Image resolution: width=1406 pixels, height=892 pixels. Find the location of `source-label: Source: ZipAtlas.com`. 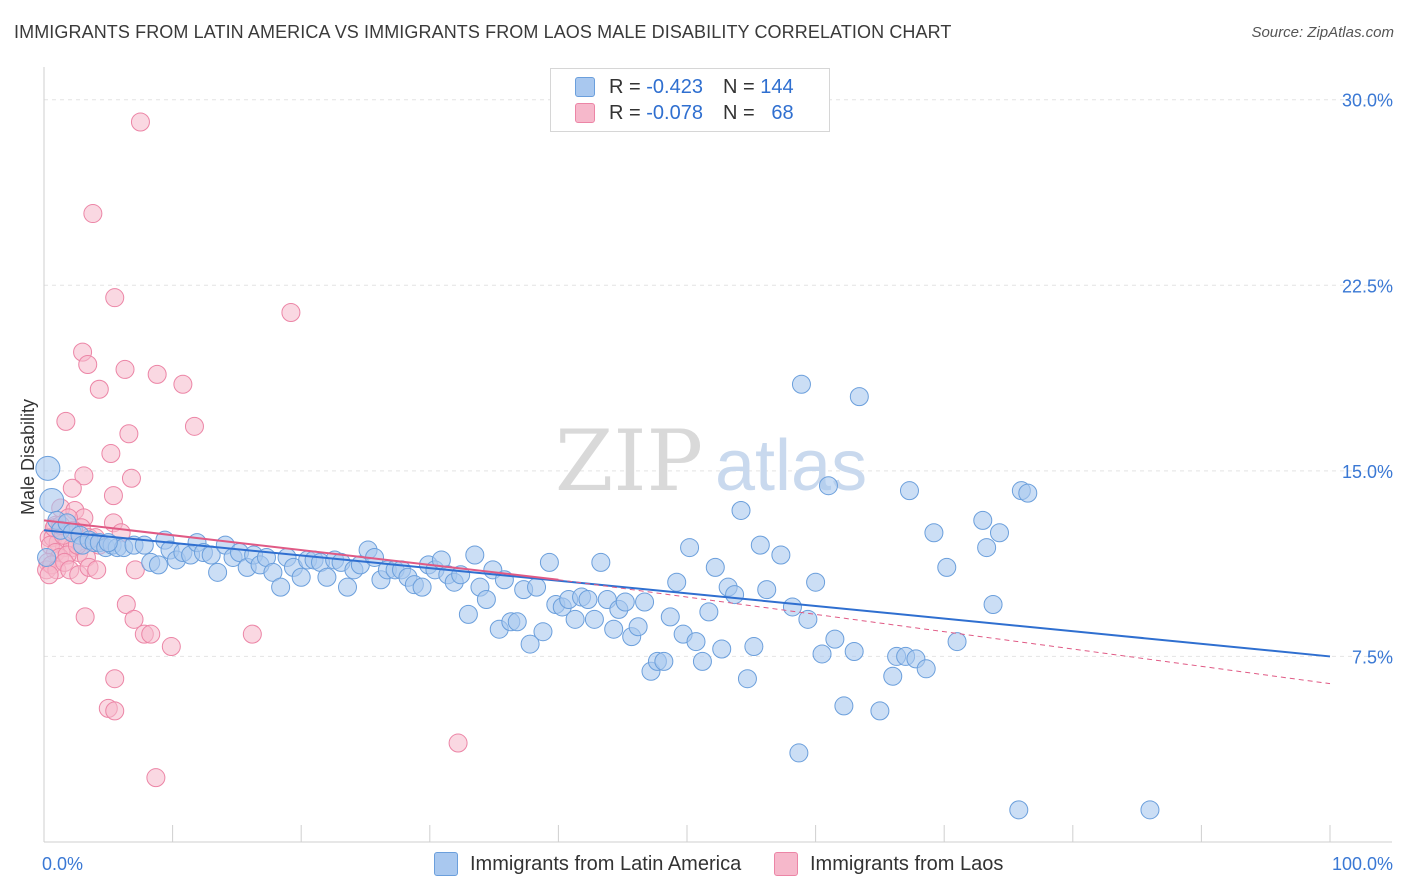

source-label: Source: ZipAtlas.com is located at coordinates (1322, 32).